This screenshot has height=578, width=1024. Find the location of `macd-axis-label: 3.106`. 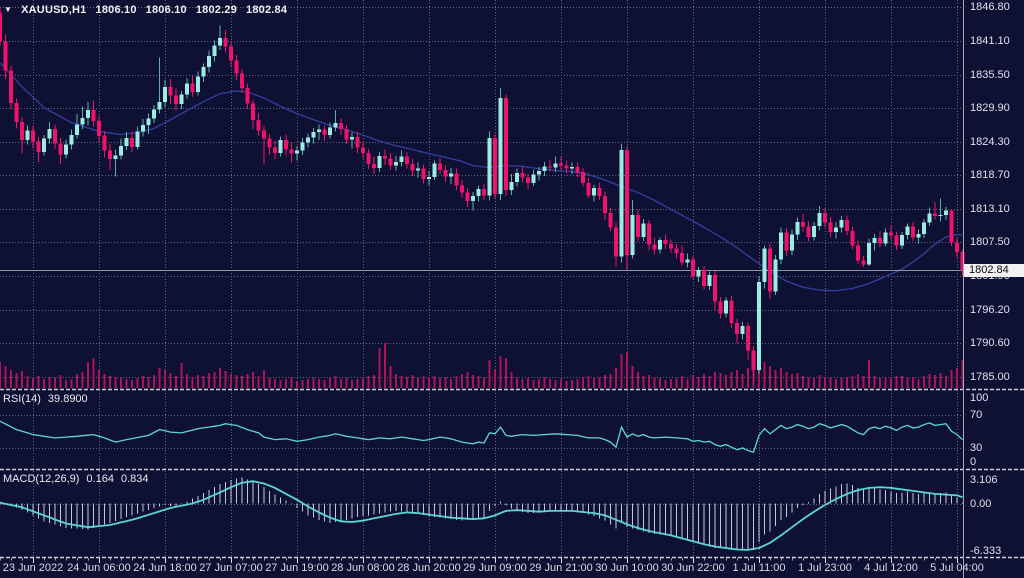

macd-axis-label: 3.106 is located at coordinates (984, 480).